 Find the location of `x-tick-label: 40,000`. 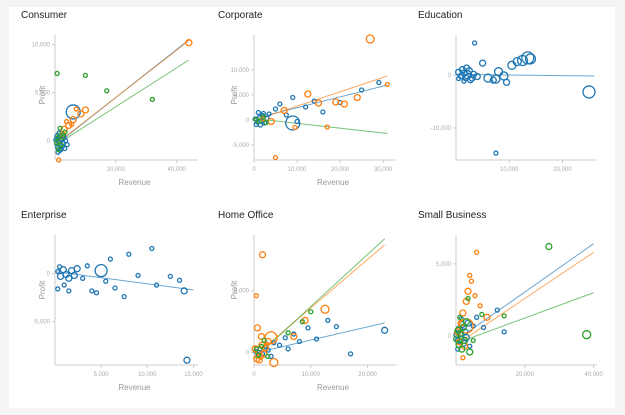

x-tick-label: 40,000 is located at coordinates (593, 375).